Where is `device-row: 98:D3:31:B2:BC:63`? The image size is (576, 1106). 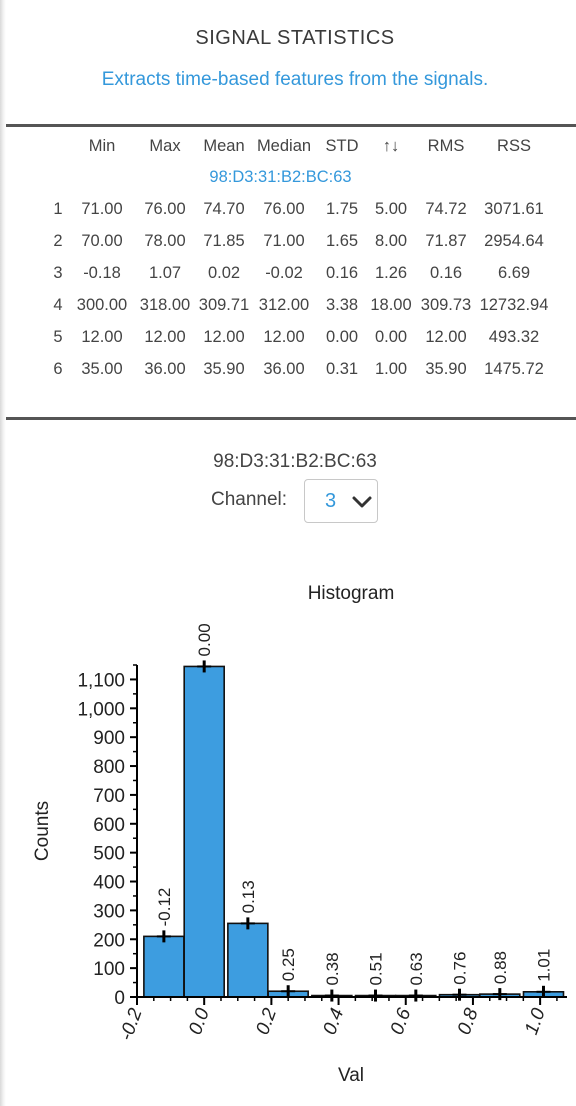
device-row: 98:D3:31:B2:BC:63 is located at coordinates (298, 177).